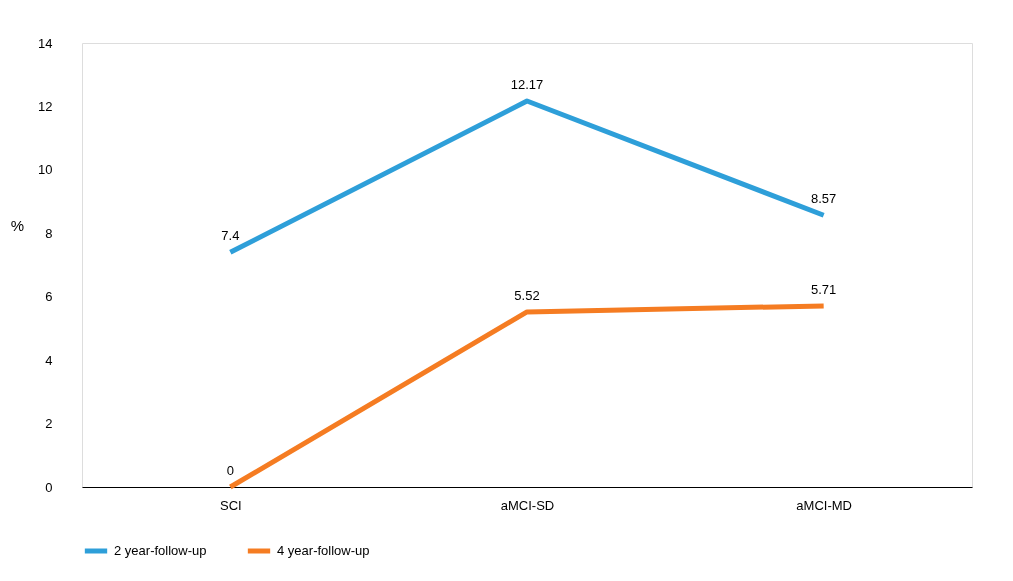 Image resolution: width=1013 pixels, height=581 pixels. Describe the element at coordinates (824, 289) in the screenshot. I see `data-label: 5.71` at that location.